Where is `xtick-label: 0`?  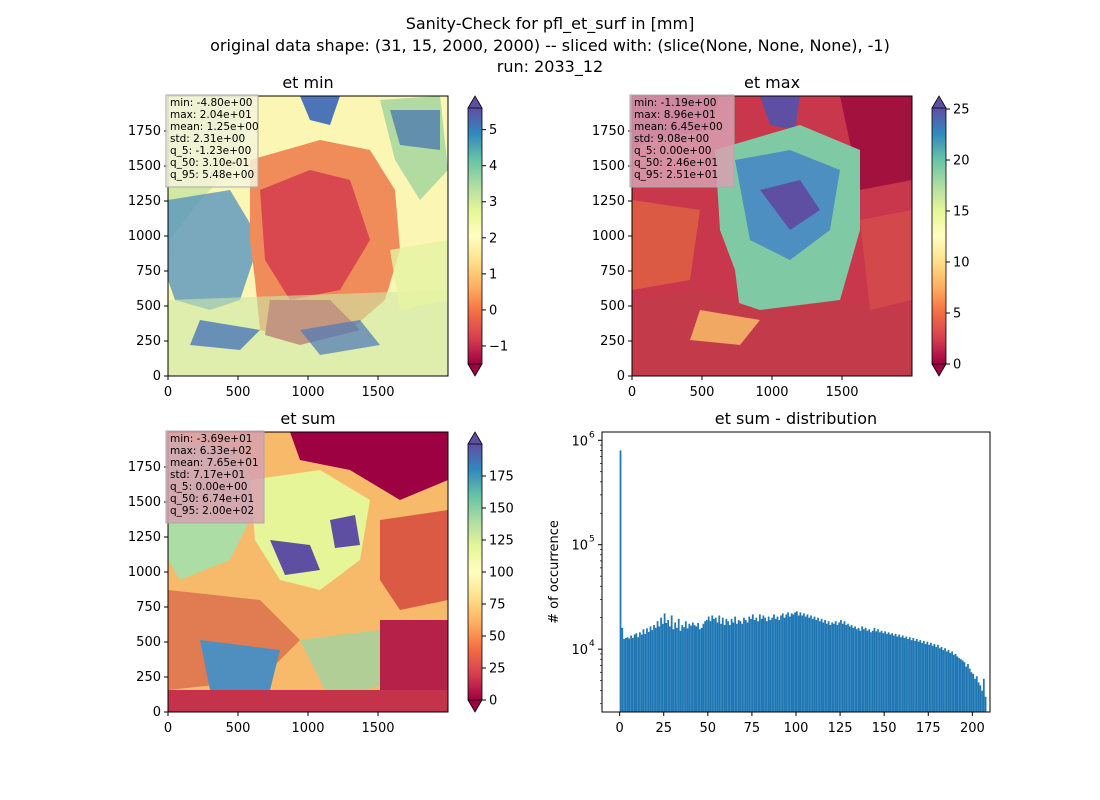 xtick-label: 0 is located at coordinates (632, 392).